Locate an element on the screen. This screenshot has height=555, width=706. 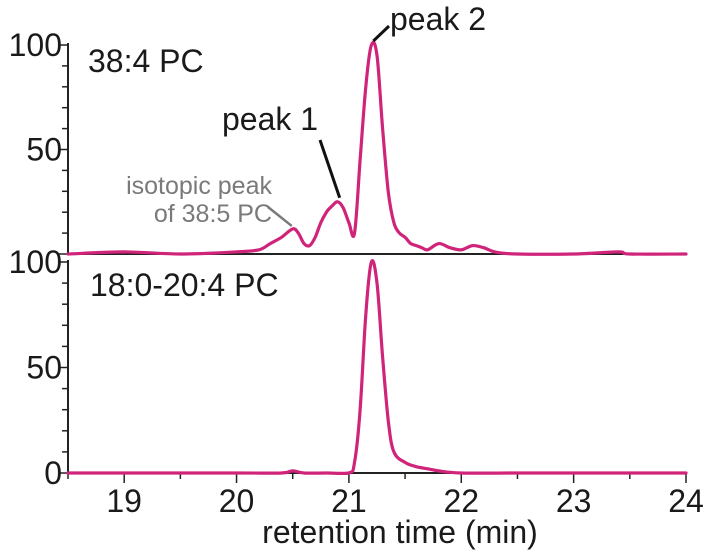
x-tick-label: 21 is located at coordinates (349, 501).